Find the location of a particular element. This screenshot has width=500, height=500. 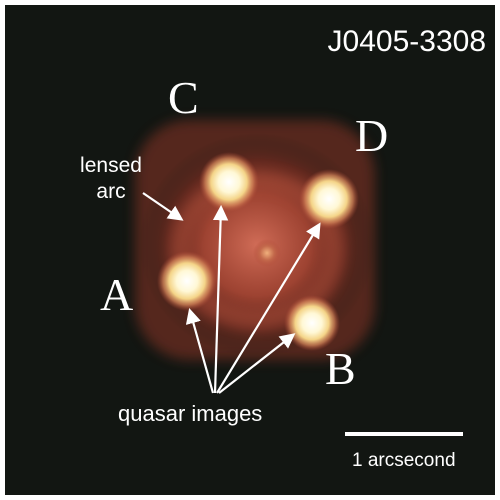

quasar-image-d is located at coordinates (329, 199).